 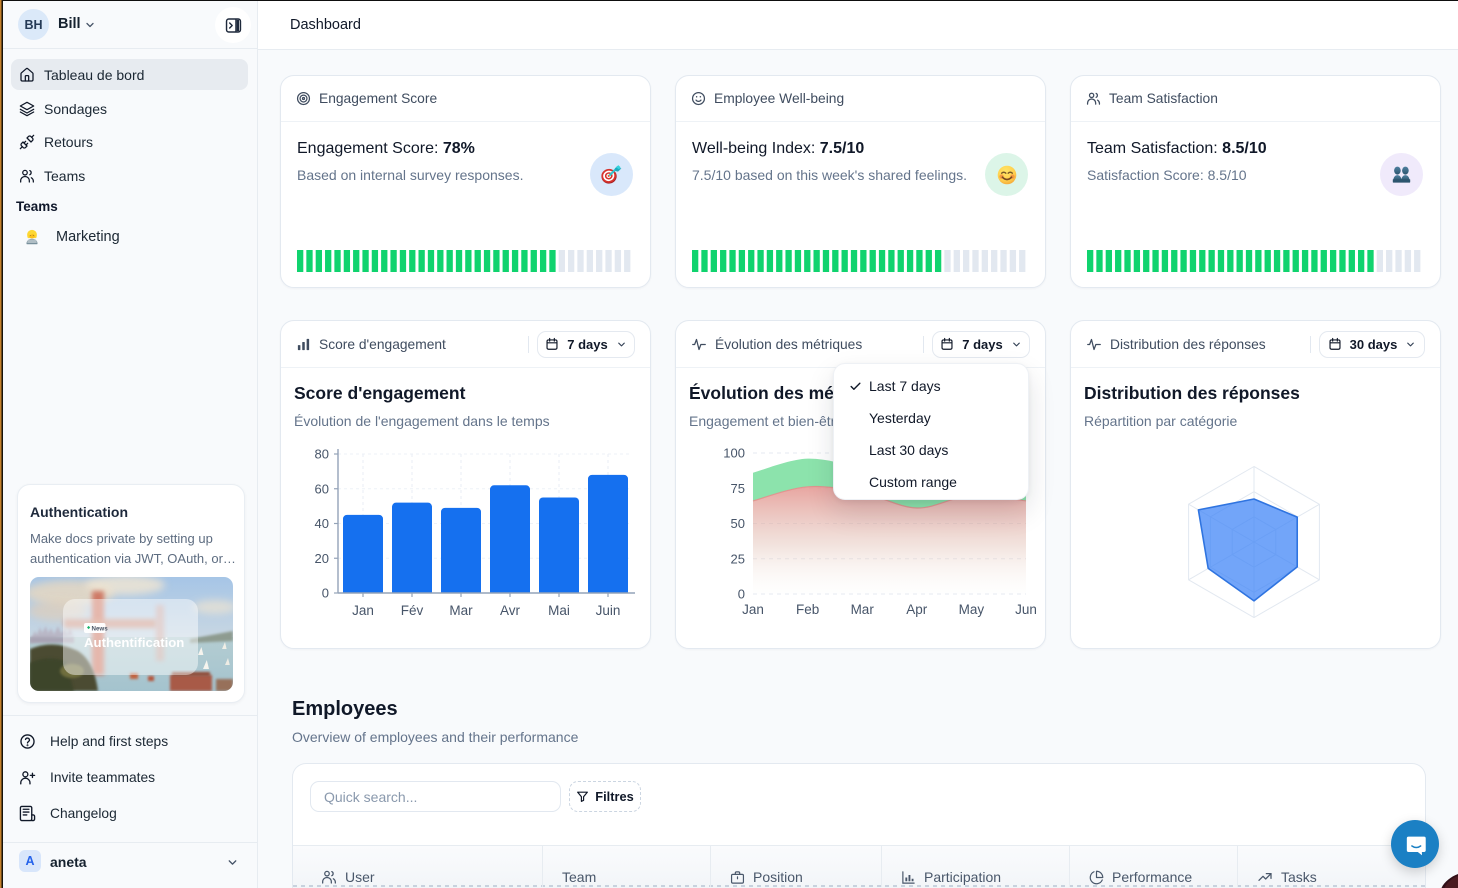 I want to click on svg-text: 100, so click(x=734, y=453).